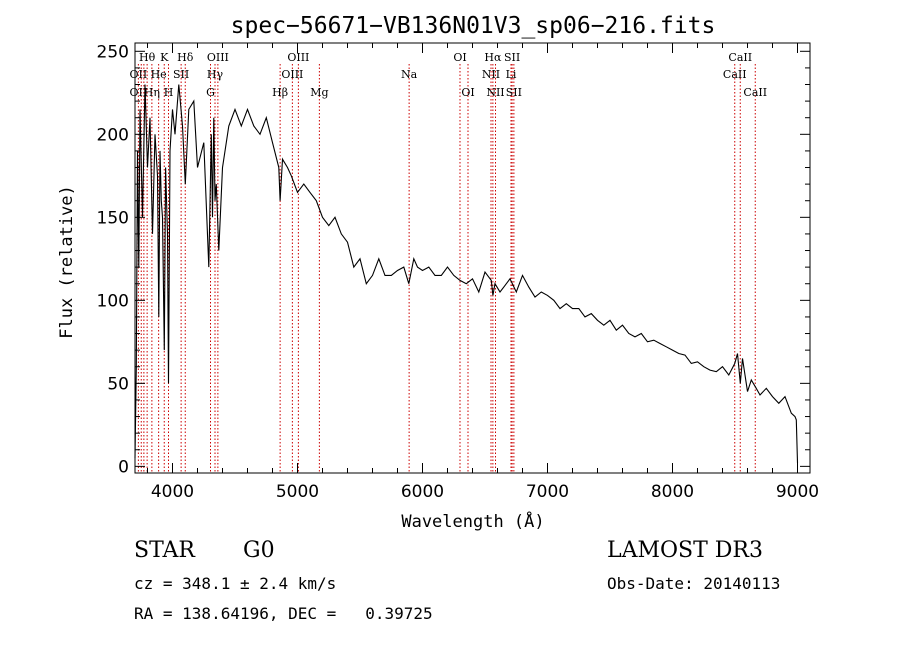 The width and height of the screenshot is (900, 649). Describe the element at coordinates (147, 57) in the screenshot. I see `line-label: Hθ` at that location.